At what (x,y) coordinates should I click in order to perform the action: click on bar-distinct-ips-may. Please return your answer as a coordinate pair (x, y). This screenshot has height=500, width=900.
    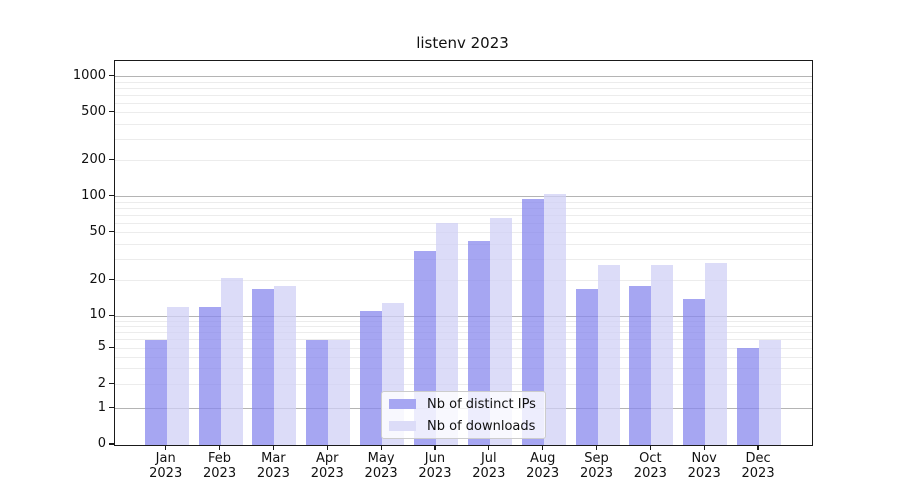
    Looking at the image, I should click on (371, 378).